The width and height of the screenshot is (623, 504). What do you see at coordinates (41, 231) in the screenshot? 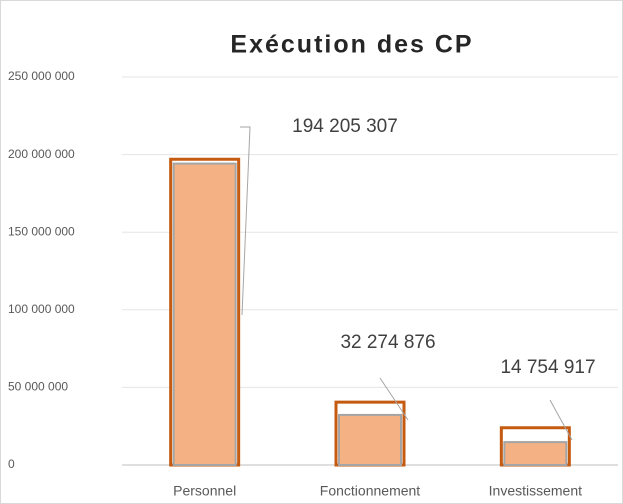
I see `y-tick-label: 150 000 000` at bounding box center [41, 231].